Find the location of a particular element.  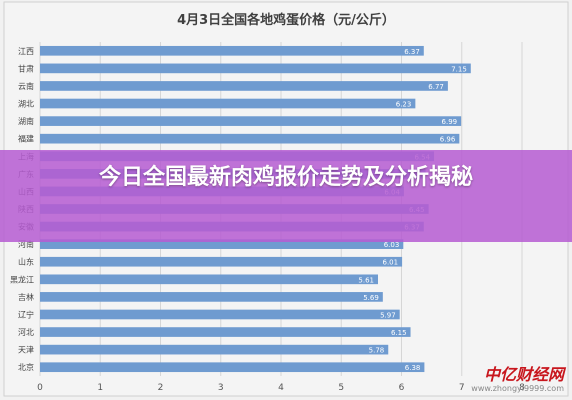

x-tick-label: 6 is located at coordinates (402, 388).